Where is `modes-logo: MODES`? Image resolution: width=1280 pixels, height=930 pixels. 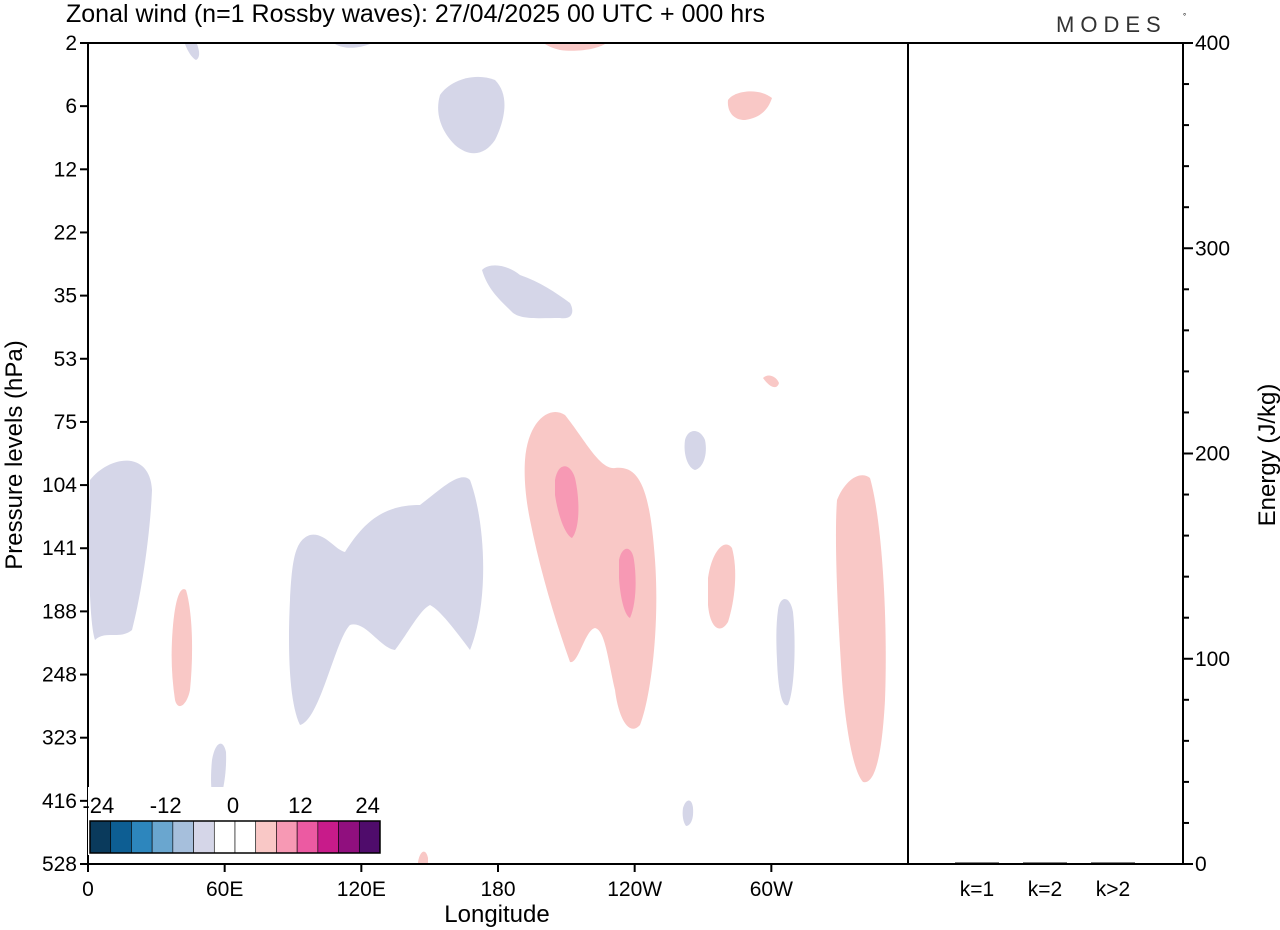 modes-logo: MODES is located at coordinates (1111, 24).